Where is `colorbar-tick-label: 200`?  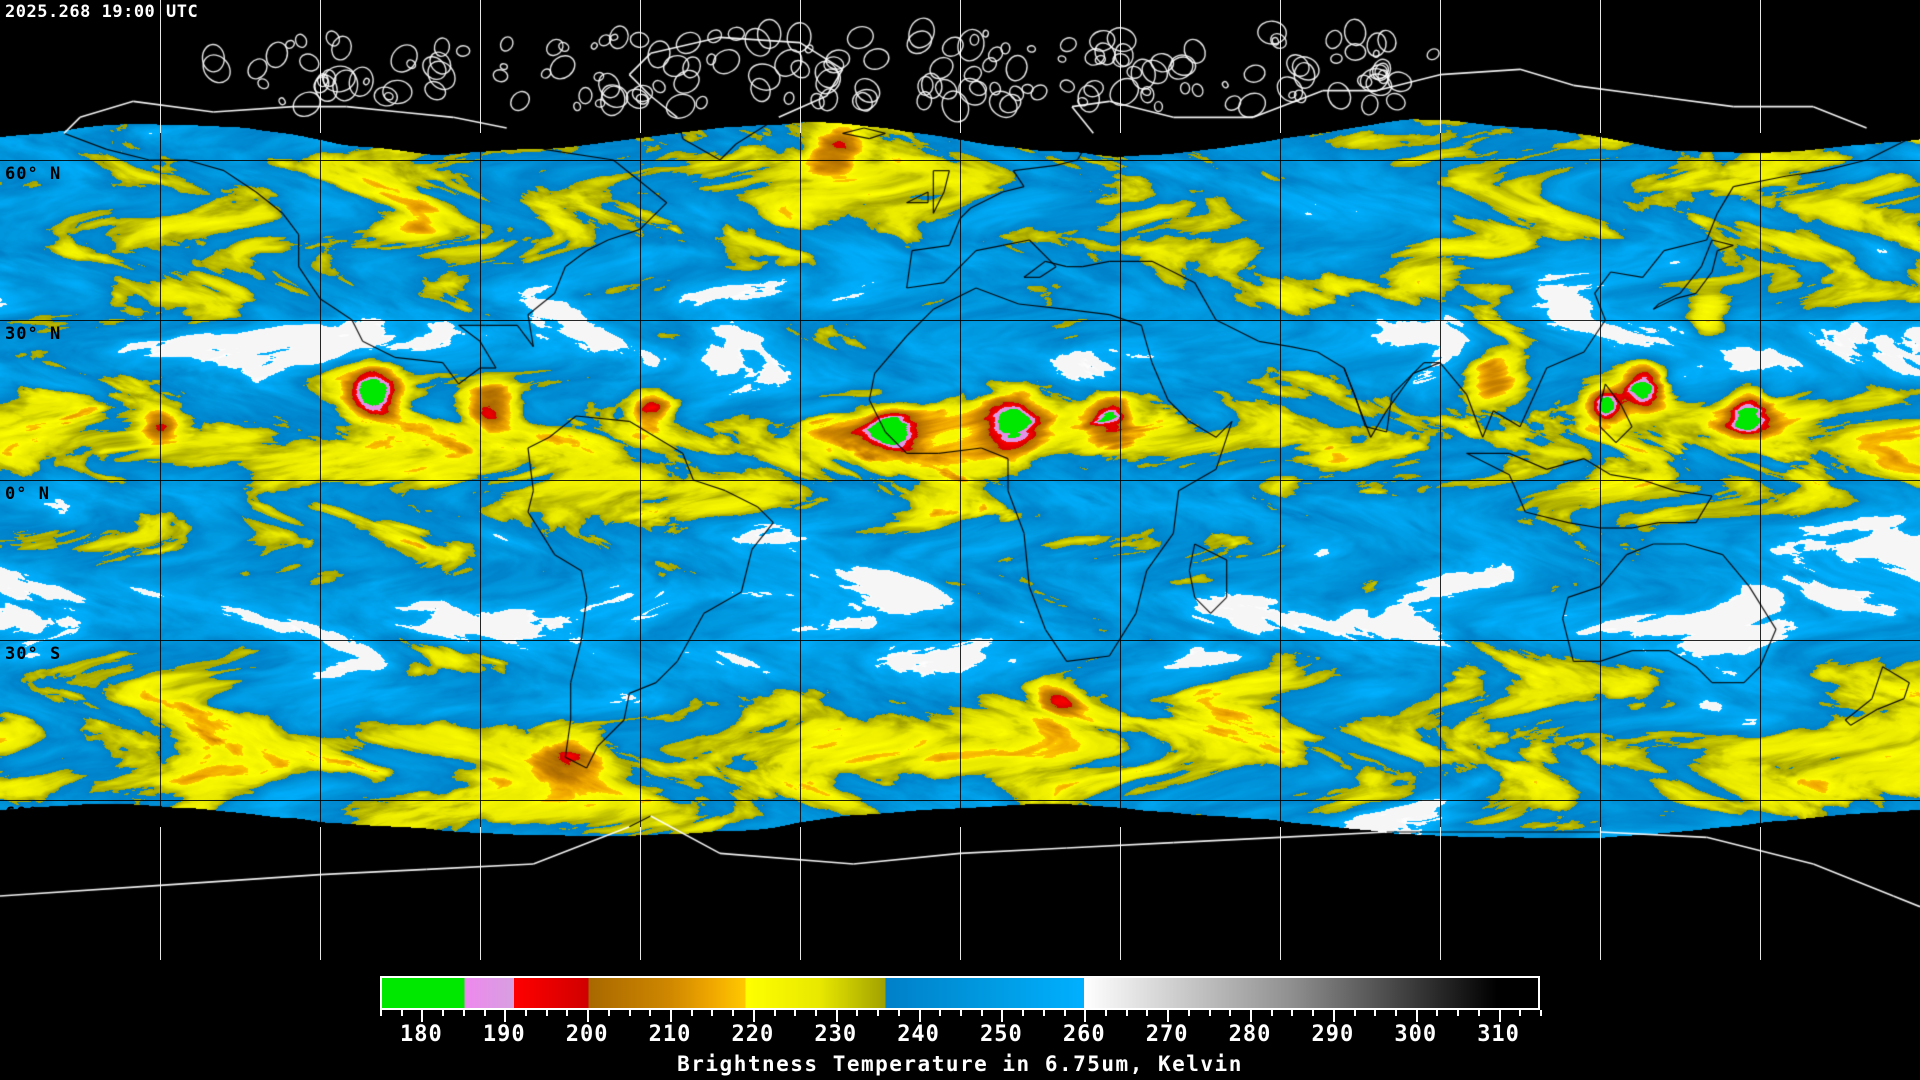
colorbar-tick-label: 200 is located at coordinates (587, 1034).